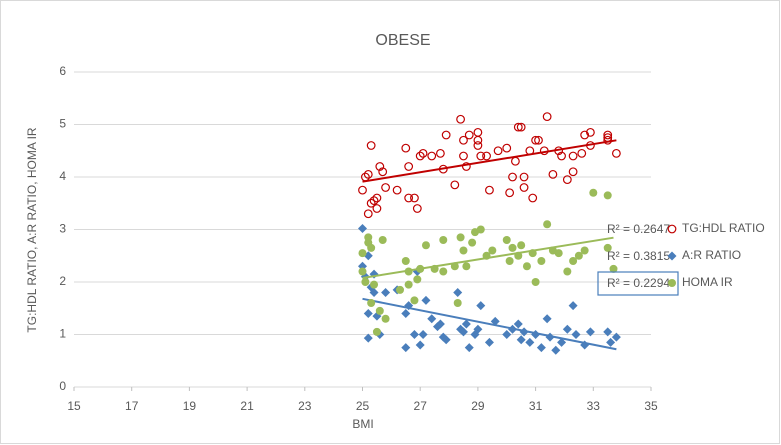  What do you see at coordinates (132, 406) in the screenshot?
I see `x-tick-label: 17` at bounding box center [132, 406].